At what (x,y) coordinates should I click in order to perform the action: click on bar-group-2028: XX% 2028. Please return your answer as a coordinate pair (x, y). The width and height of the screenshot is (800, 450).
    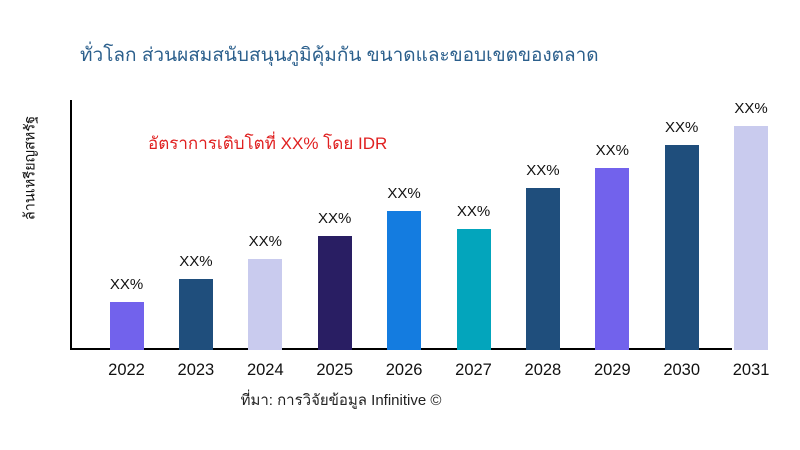
    Looking at the image, I should click on (543, 239).